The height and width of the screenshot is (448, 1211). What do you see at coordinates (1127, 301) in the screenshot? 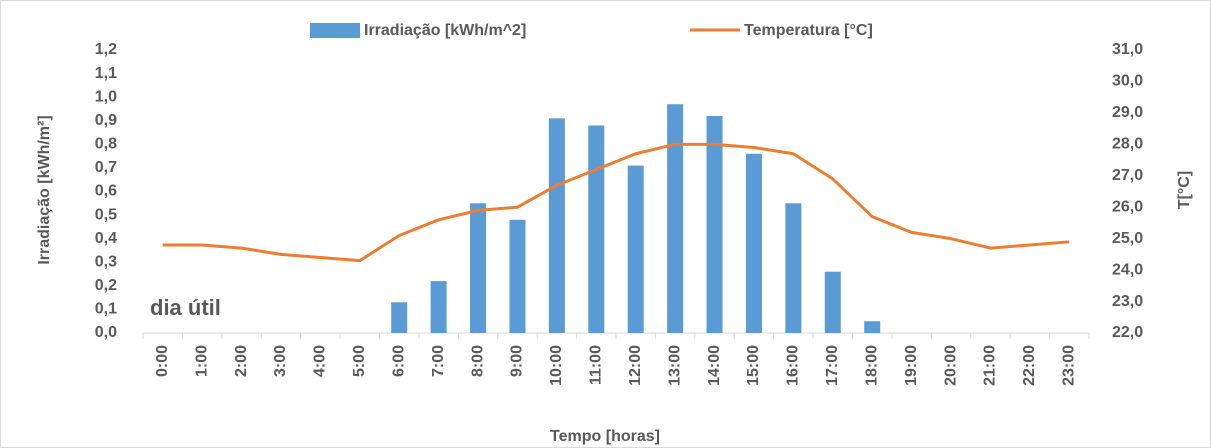
I see `y2-tick-label: 23,0` at bounding box center [1127, 301].